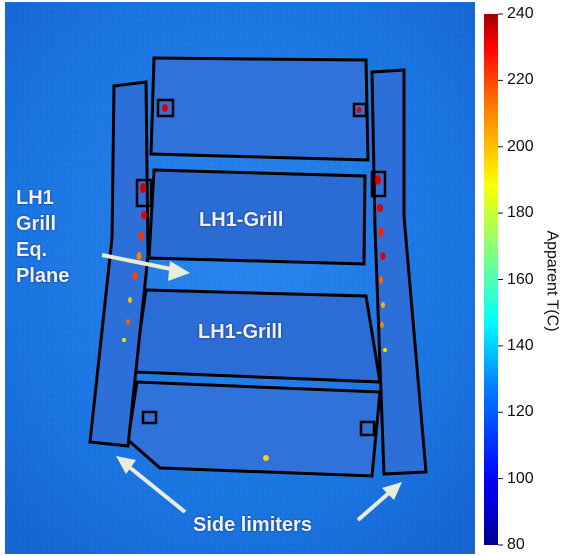 The width and height of the screenshot is (573, 556). Describe the element at coordinates (379, 502) in the screenshot. I see `right-limiter-arrow` at that location.